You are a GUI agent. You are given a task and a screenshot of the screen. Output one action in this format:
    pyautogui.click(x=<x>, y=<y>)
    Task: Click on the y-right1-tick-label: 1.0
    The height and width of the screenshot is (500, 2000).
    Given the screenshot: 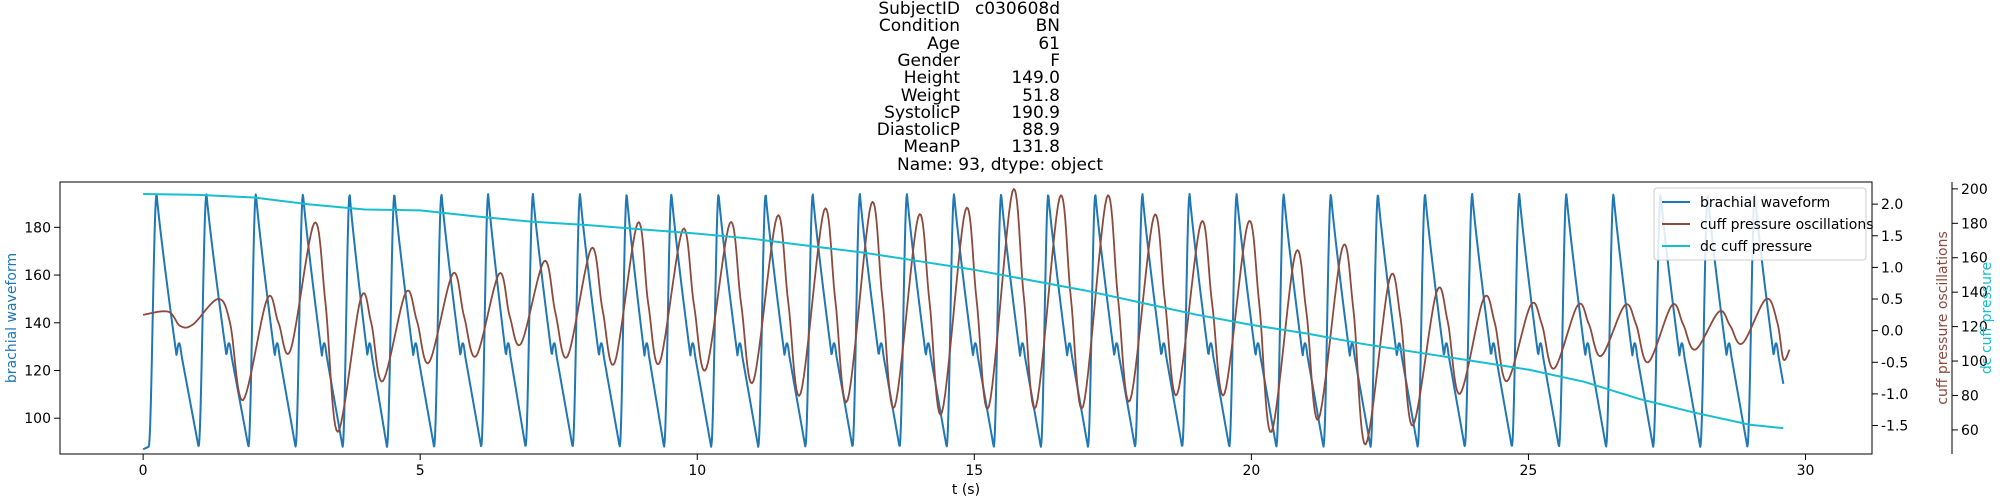 What is the action you would take?
    pyautogui.click(x=1892, y=268)
    